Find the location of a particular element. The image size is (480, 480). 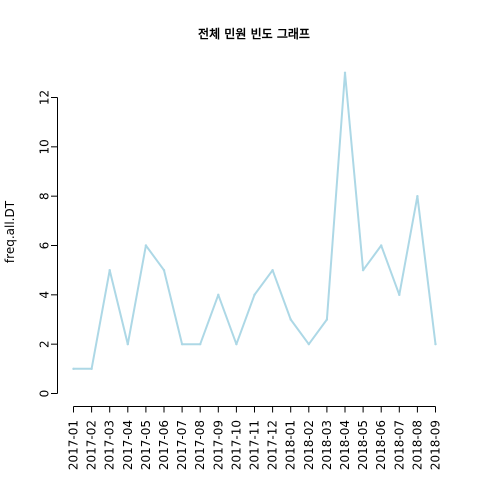

x-tick-label: 2017-09 is located at coordinates (218, 445).